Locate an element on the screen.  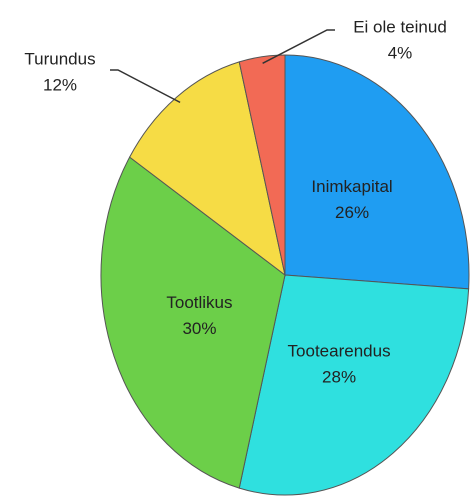
slice-label: Turundus is located at coordinates (59, 58).